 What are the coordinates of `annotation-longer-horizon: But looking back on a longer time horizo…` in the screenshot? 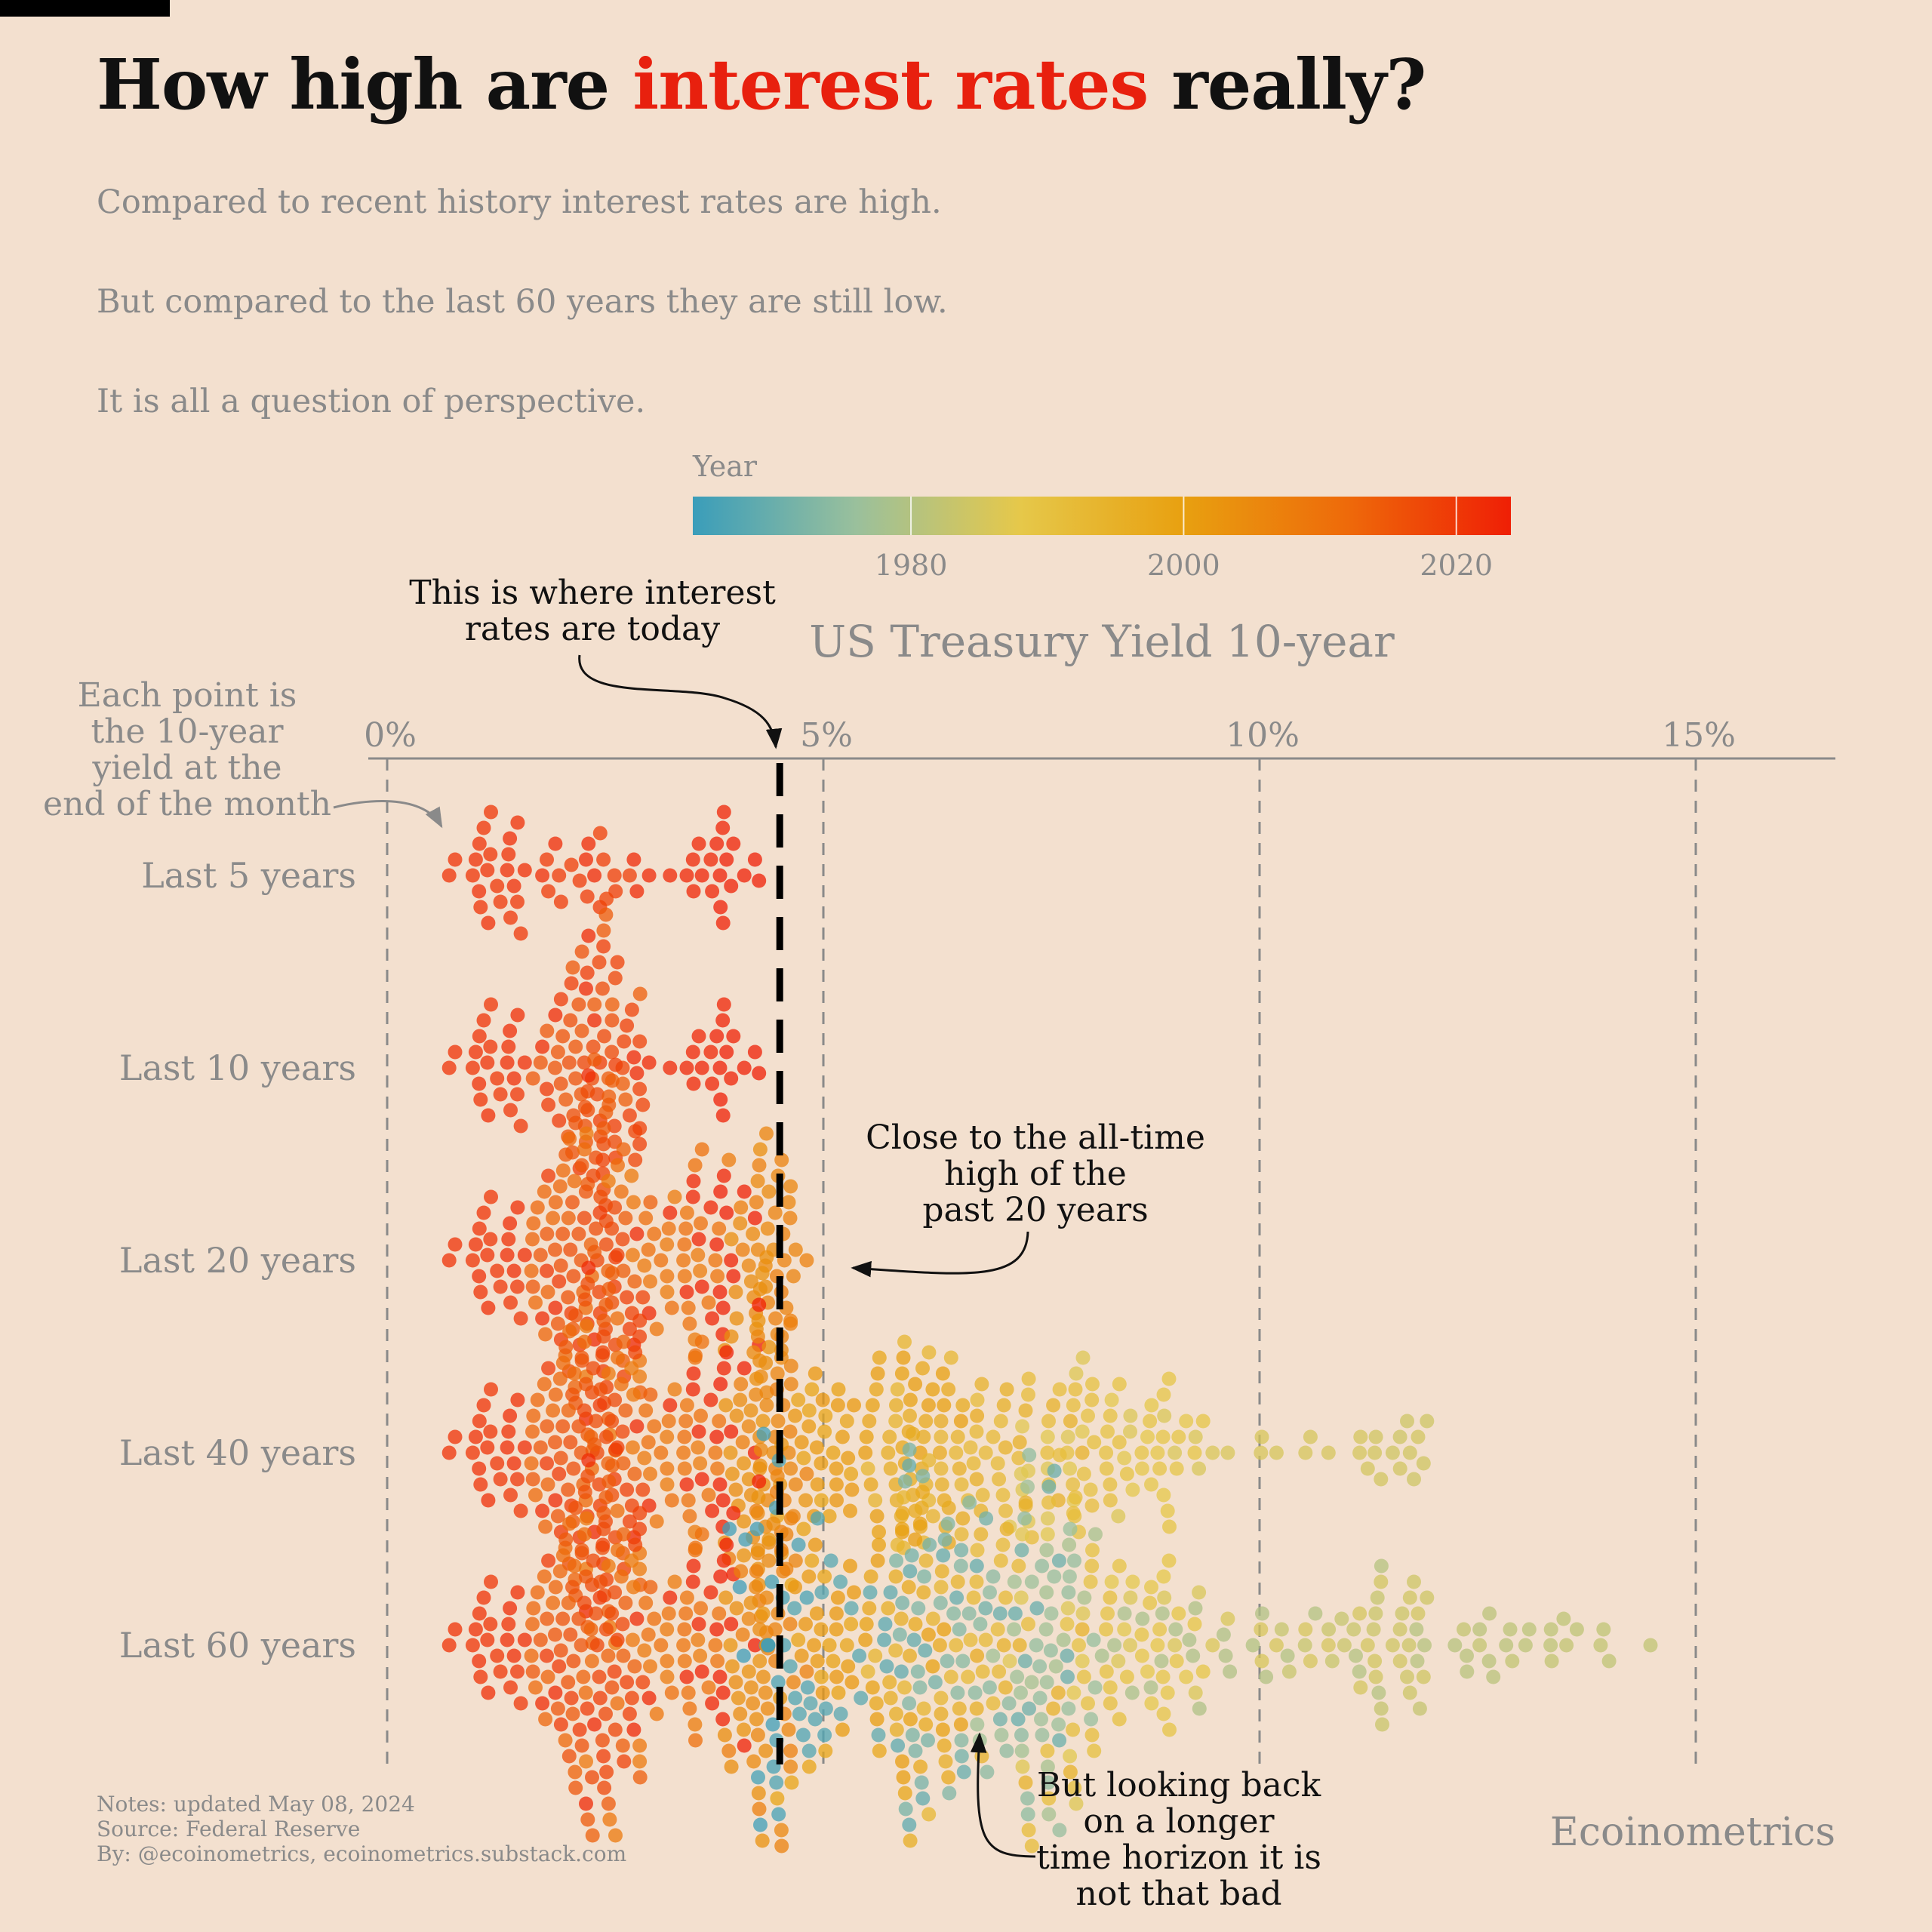 It's located at (1145, 1822).